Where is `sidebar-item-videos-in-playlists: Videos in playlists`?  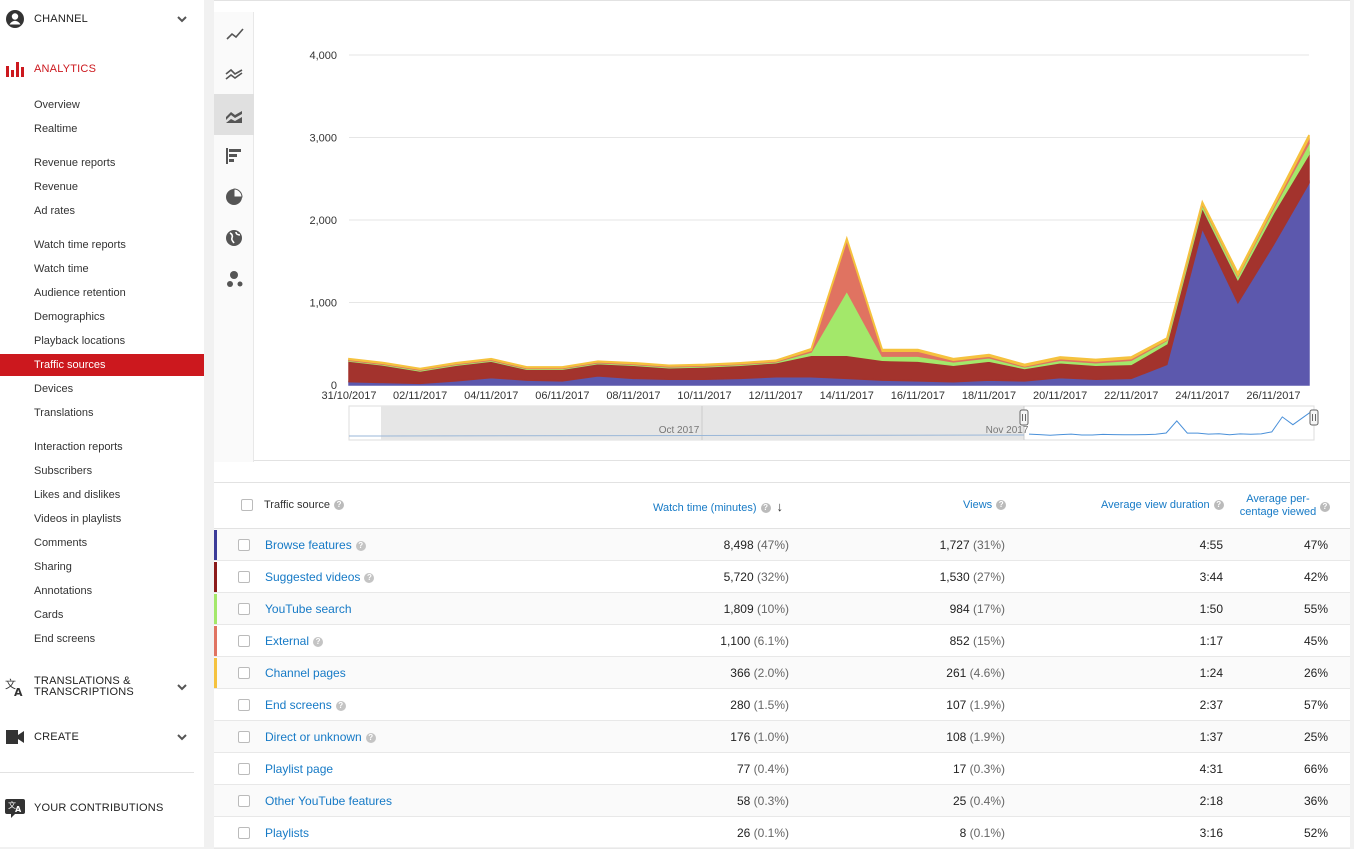 sidebar-item-videos-in-playlists: Videos in playlists is located at coordinates (78, 519).